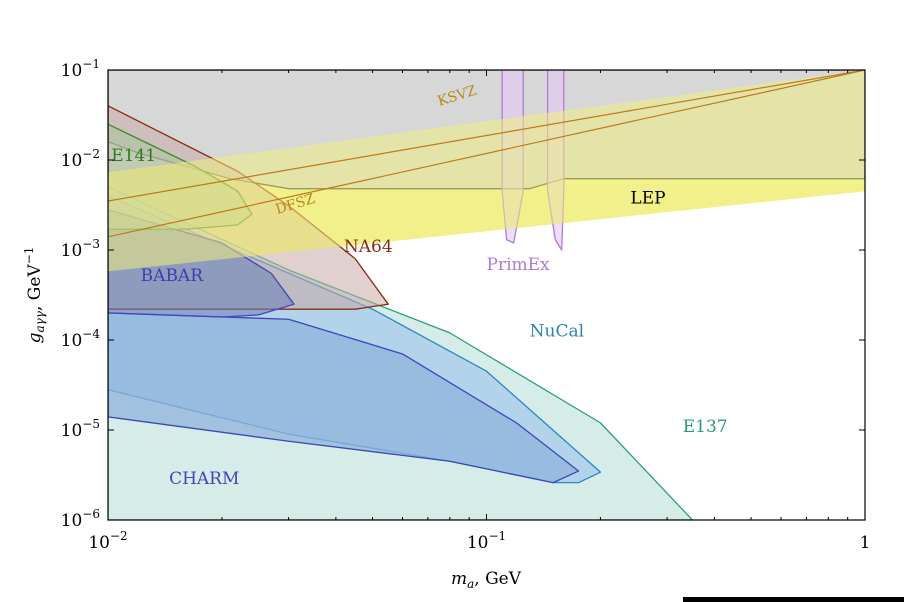  I want to click on y-tick-label: 10⁻², so click(80, 159).